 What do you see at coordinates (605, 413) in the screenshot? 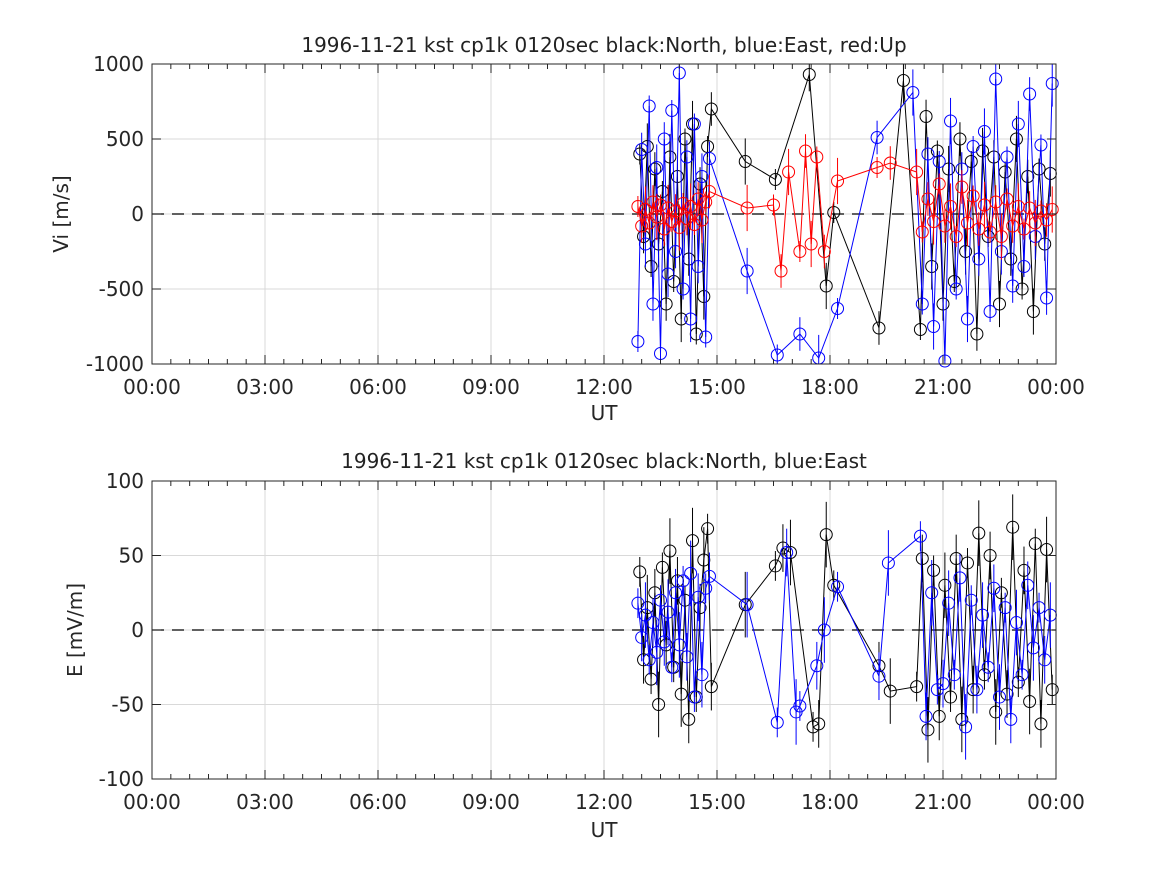
I see `velocity-xlabel: UT` at bounding box center [605, 413].